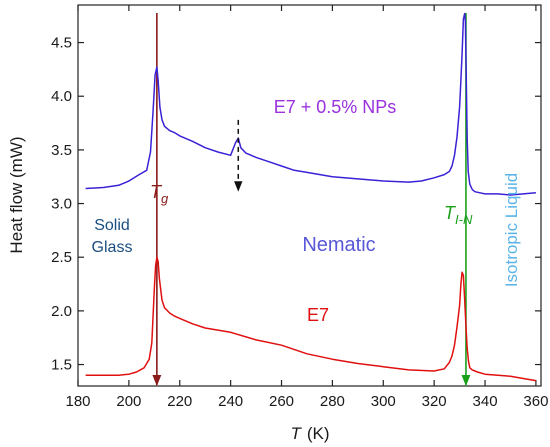  I want to click on x-tick-label: 340, so click(485, 401).